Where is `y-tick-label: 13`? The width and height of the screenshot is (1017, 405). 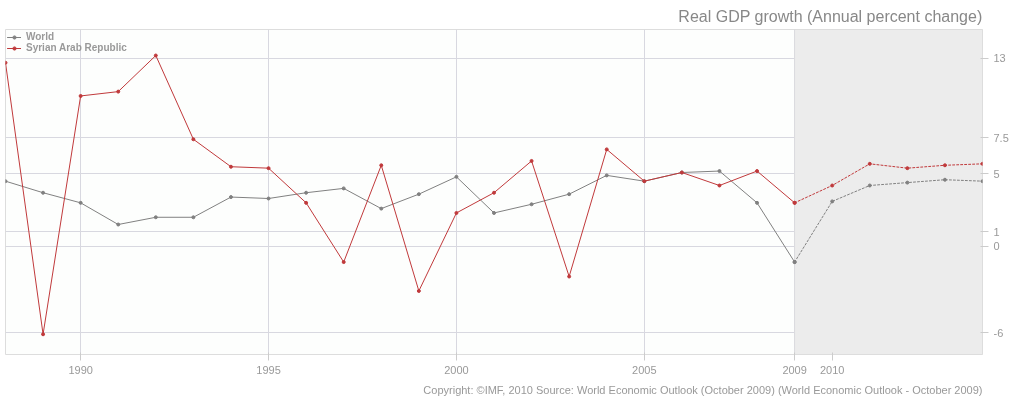
y-tick-label: 13 is located at coordinates (999, 58).